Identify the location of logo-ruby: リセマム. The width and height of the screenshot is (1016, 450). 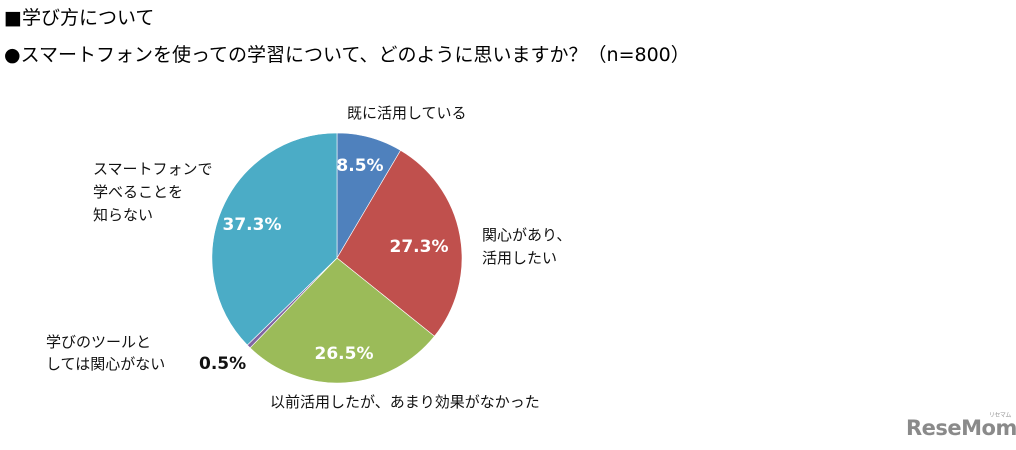
(1000, 415).